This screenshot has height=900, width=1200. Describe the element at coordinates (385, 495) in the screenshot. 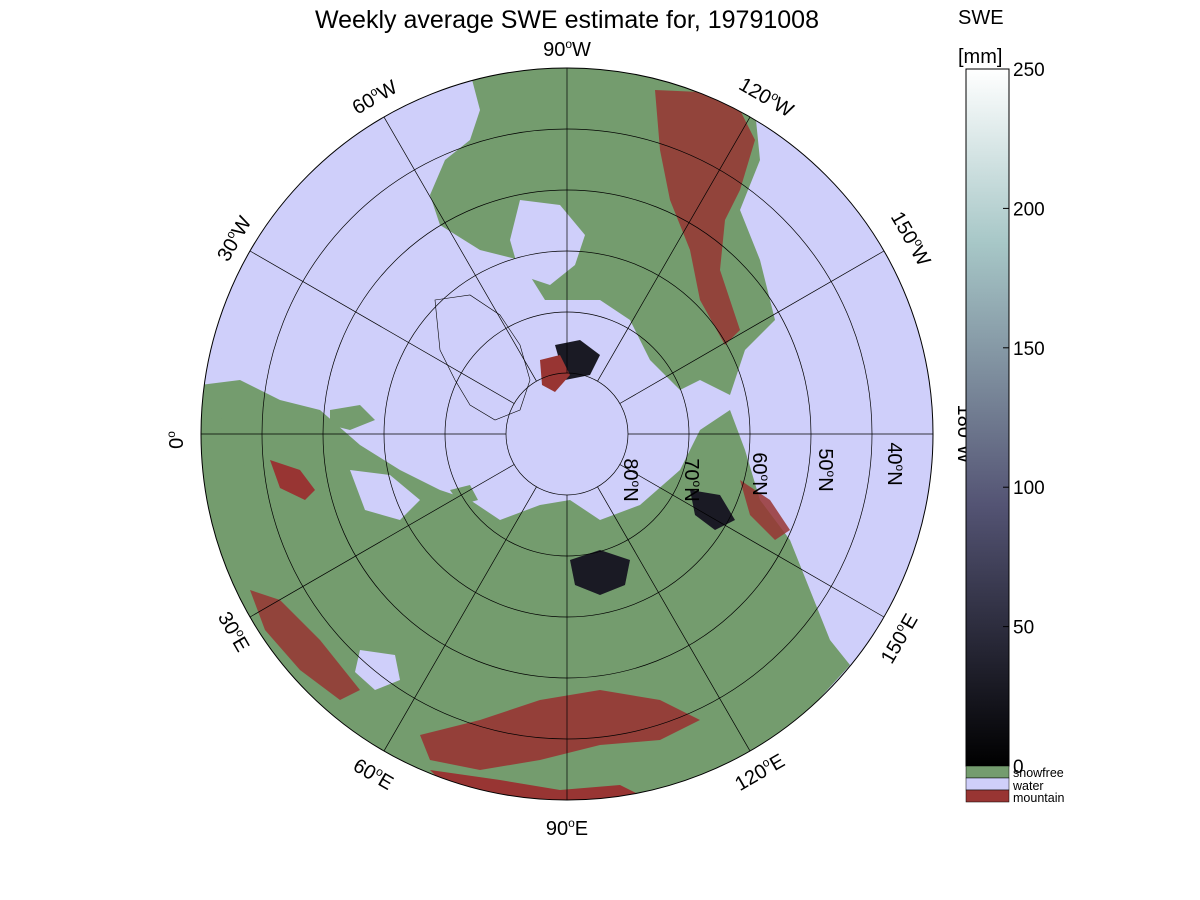

I see `inland-water-west` at that location.